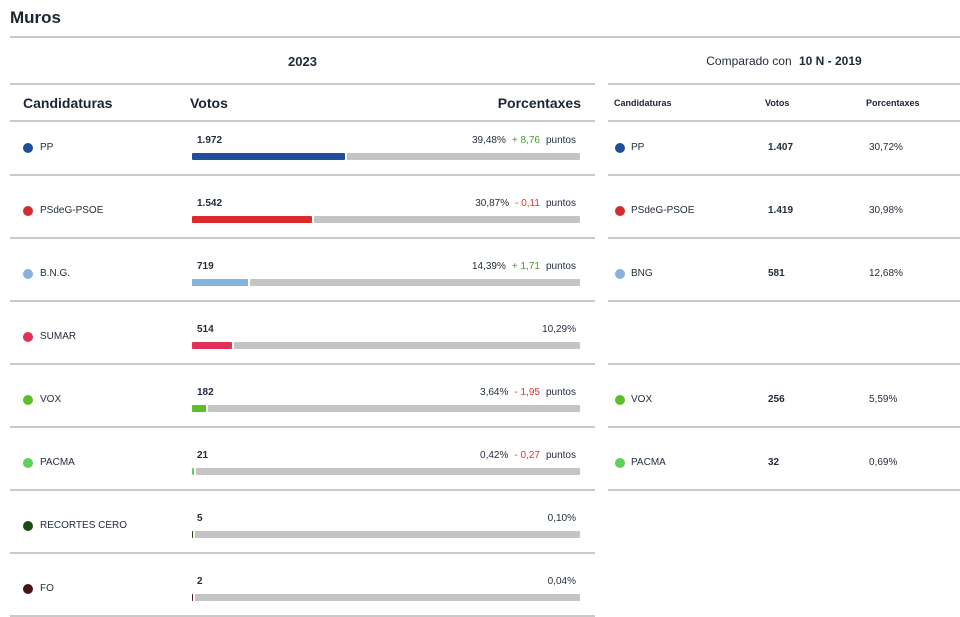 The height and width of the screenshot is (617, 960). I want to click on party-name: FO, so click(47, 588).